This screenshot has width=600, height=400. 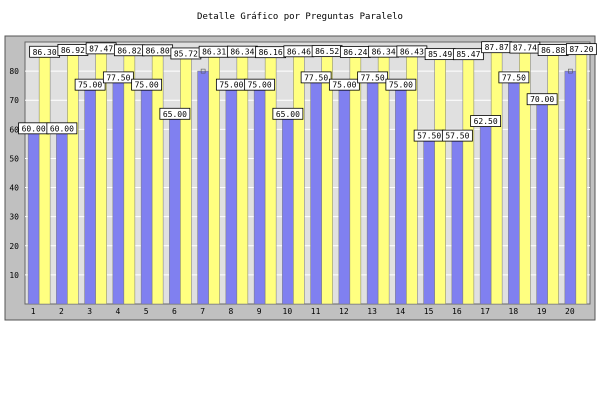 I want to click on y-tick-label: 70, so click(x=14, y=100).